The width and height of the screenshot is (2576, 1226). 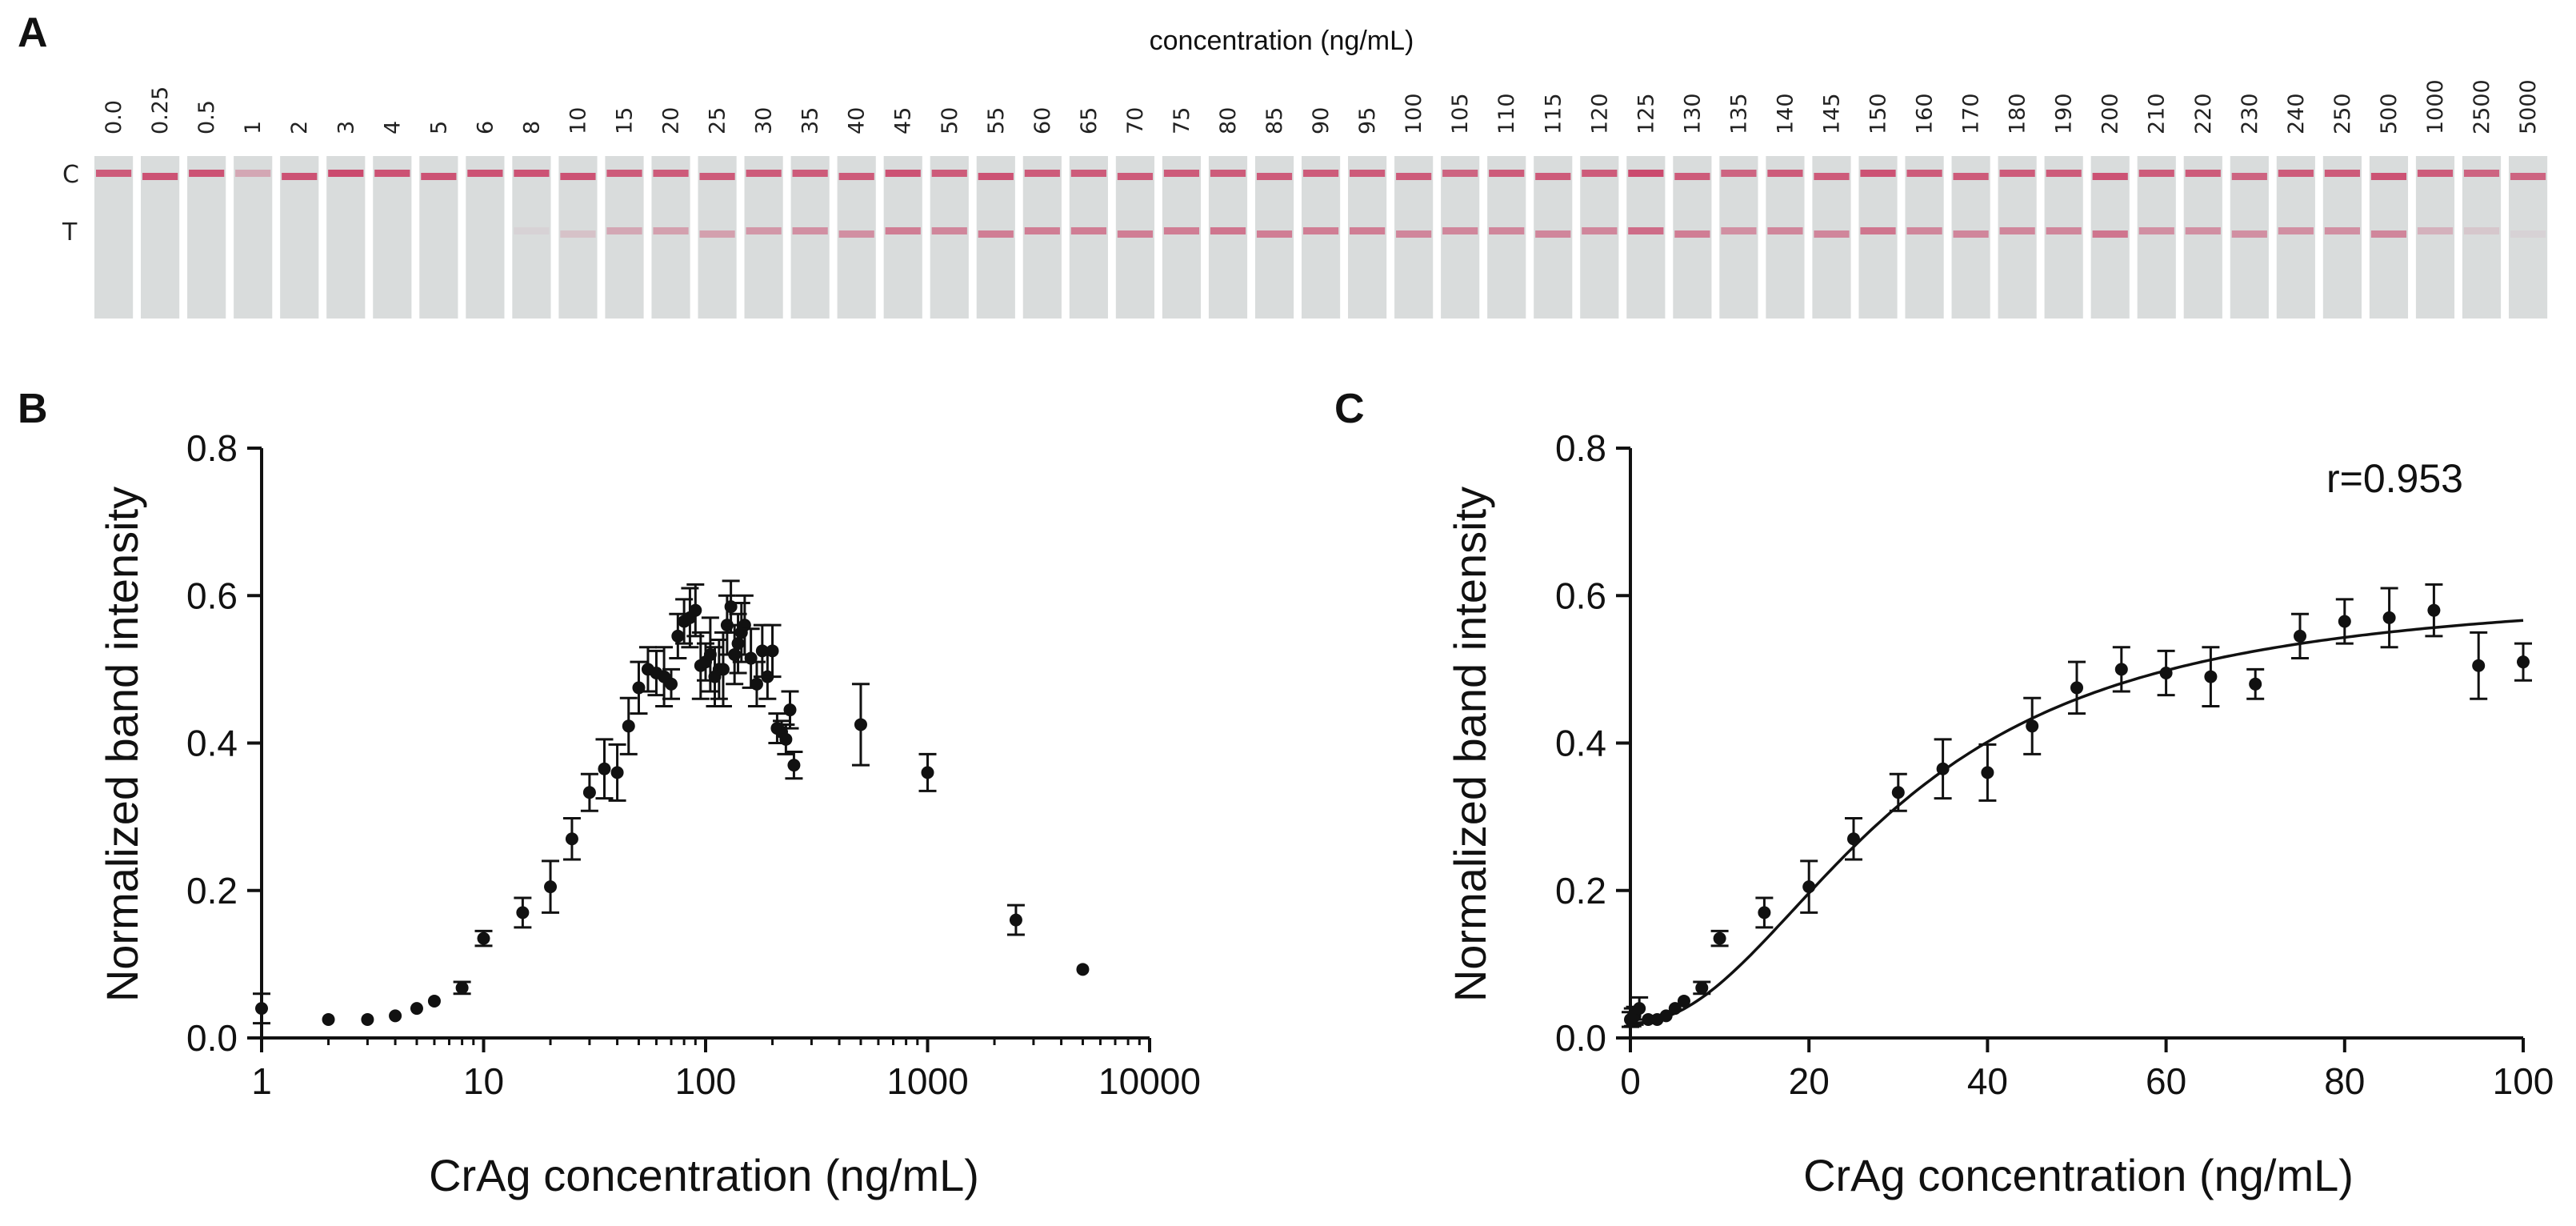 What do you see at coordinates (1149, 1081) in the screenshot?
I see `x-tick-label: 10000` at bounding box center [1149, 1081].